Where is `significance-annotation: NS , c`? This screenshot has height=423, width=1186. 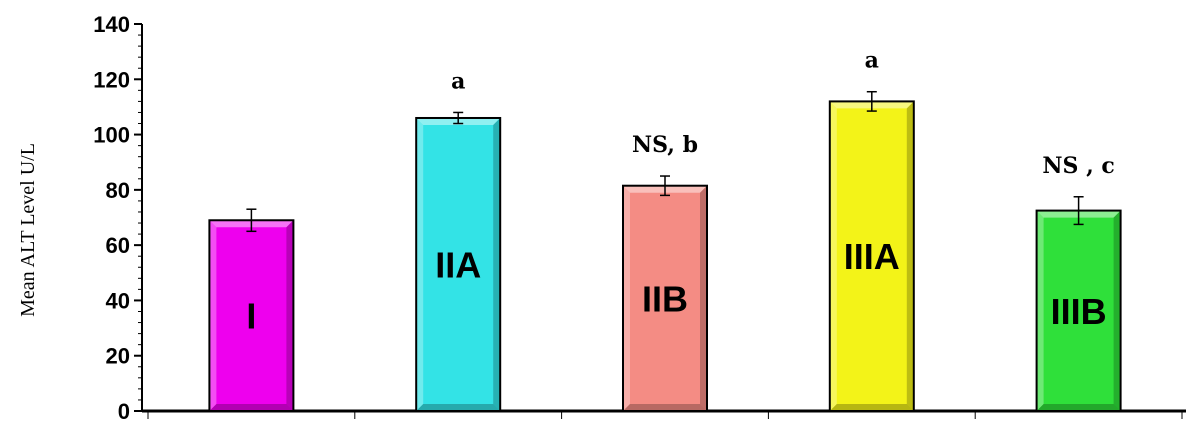 significance-annotation: NS , c is located at coordinates (1078, 166).